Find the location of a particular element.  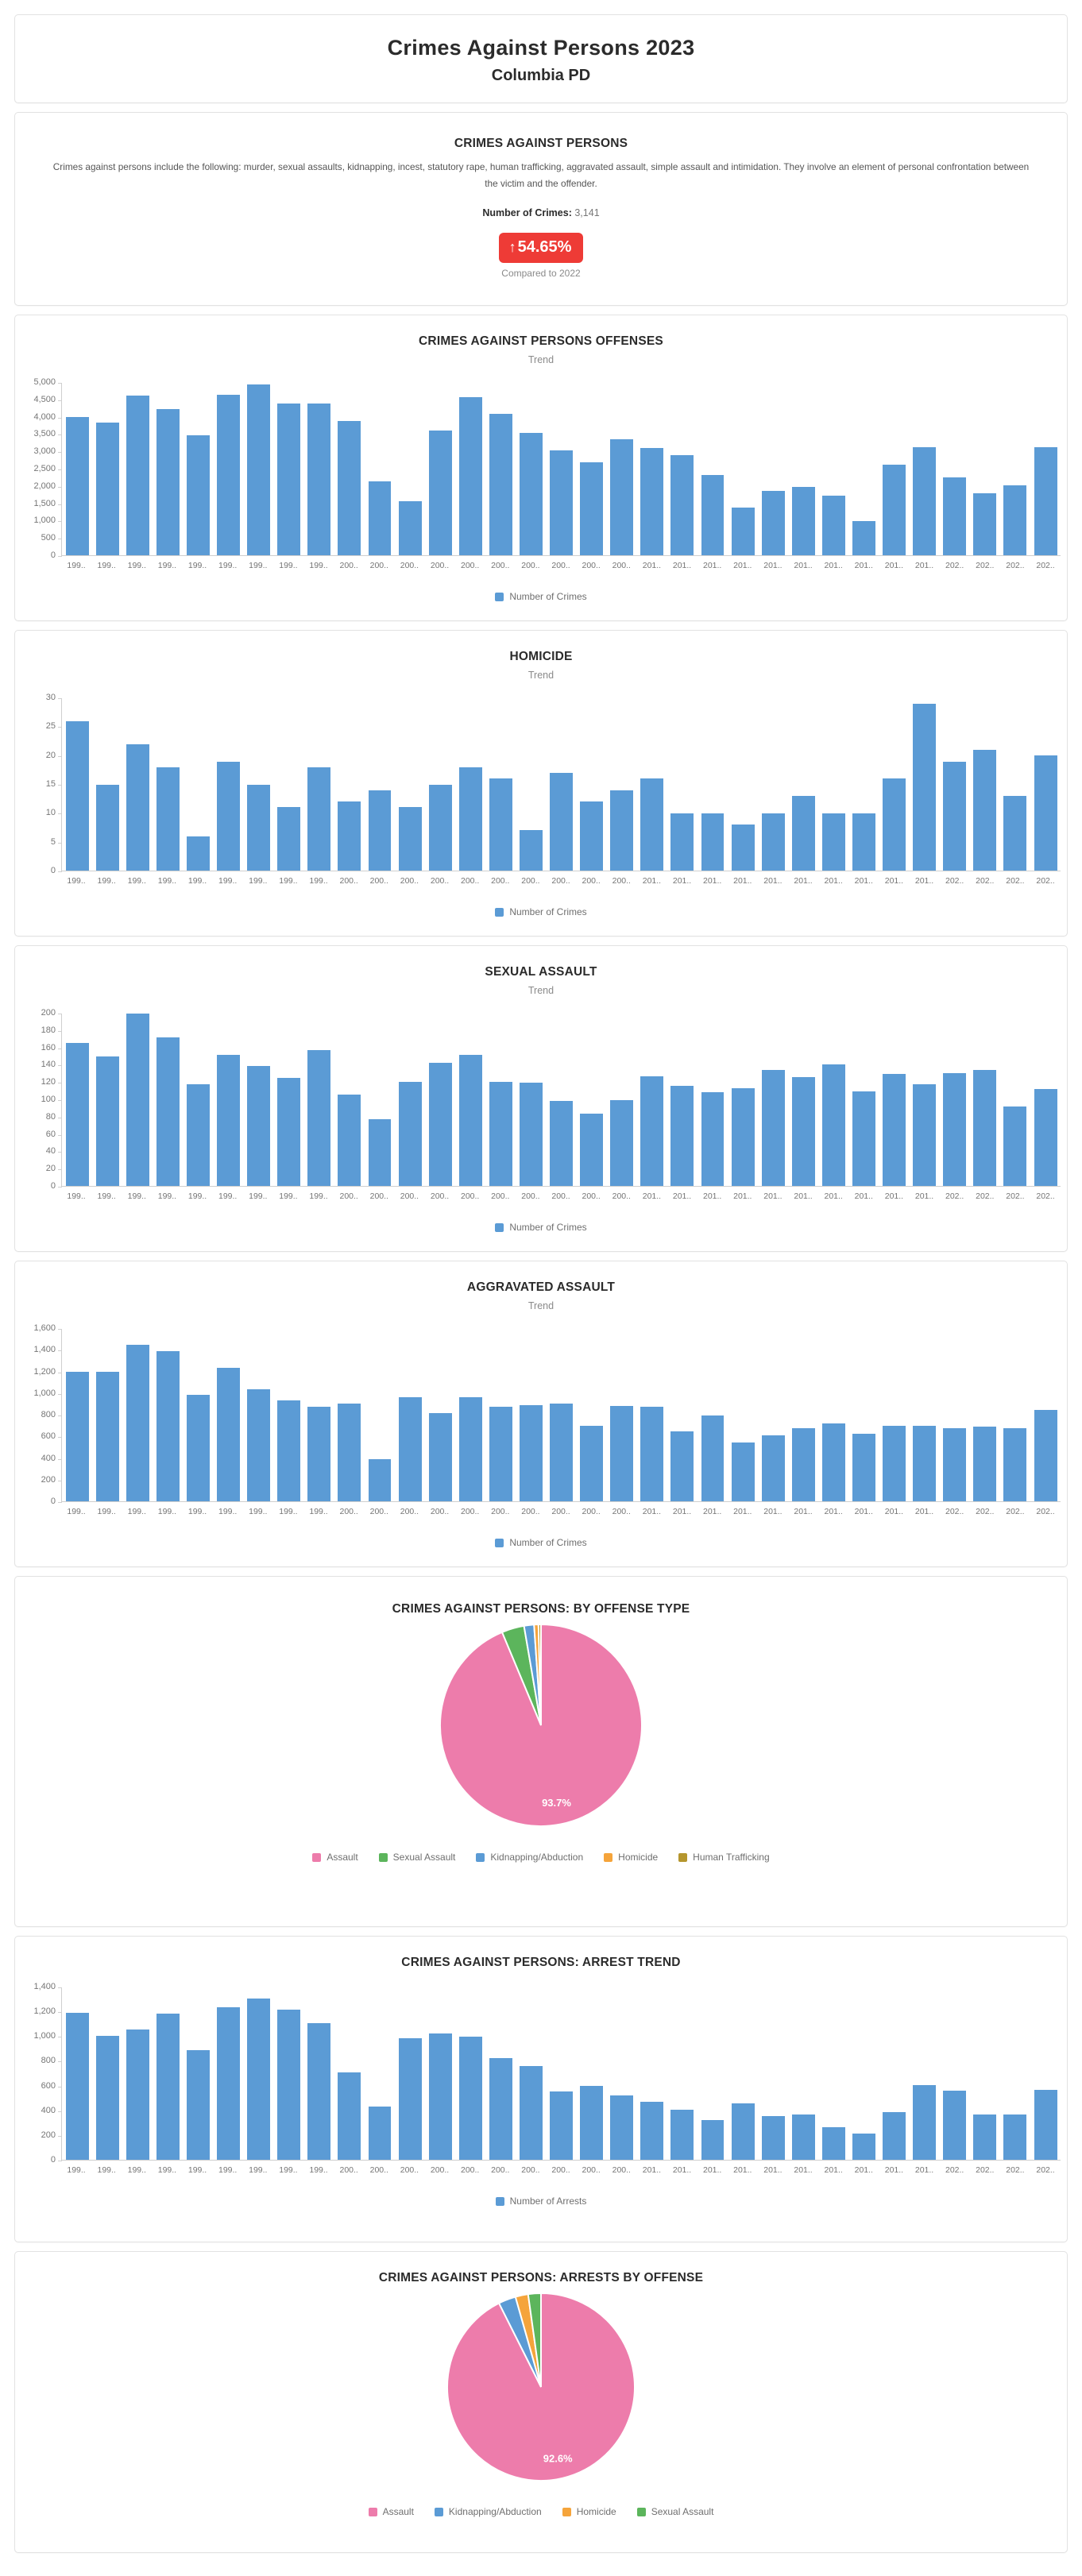

legend-item: Homicide is located at coordinates (589, 2511).